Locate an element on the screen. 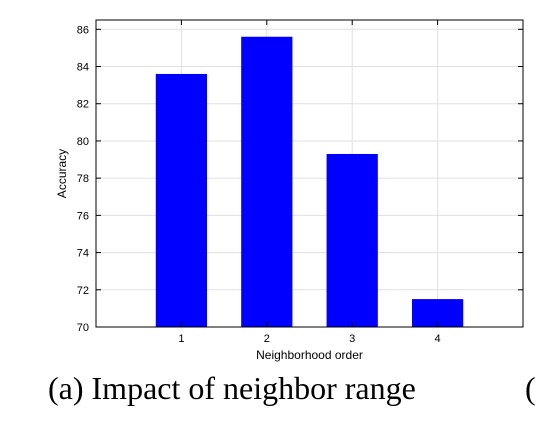 The height and width of the screenshot is (430, 540). y-tick-label: 74 is located at coordinates (83, 254).